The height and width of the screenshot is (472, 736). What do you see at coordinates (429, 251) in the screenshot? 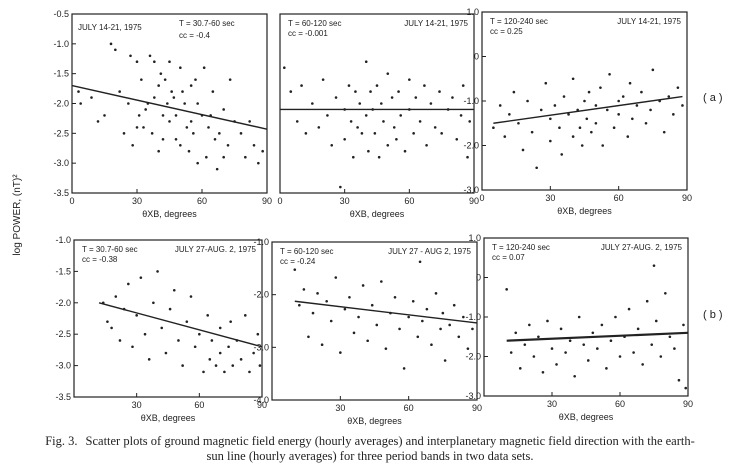
I see `date-label: JULY 27 - AUG 2, 1975` at bounding box center [429, 251].